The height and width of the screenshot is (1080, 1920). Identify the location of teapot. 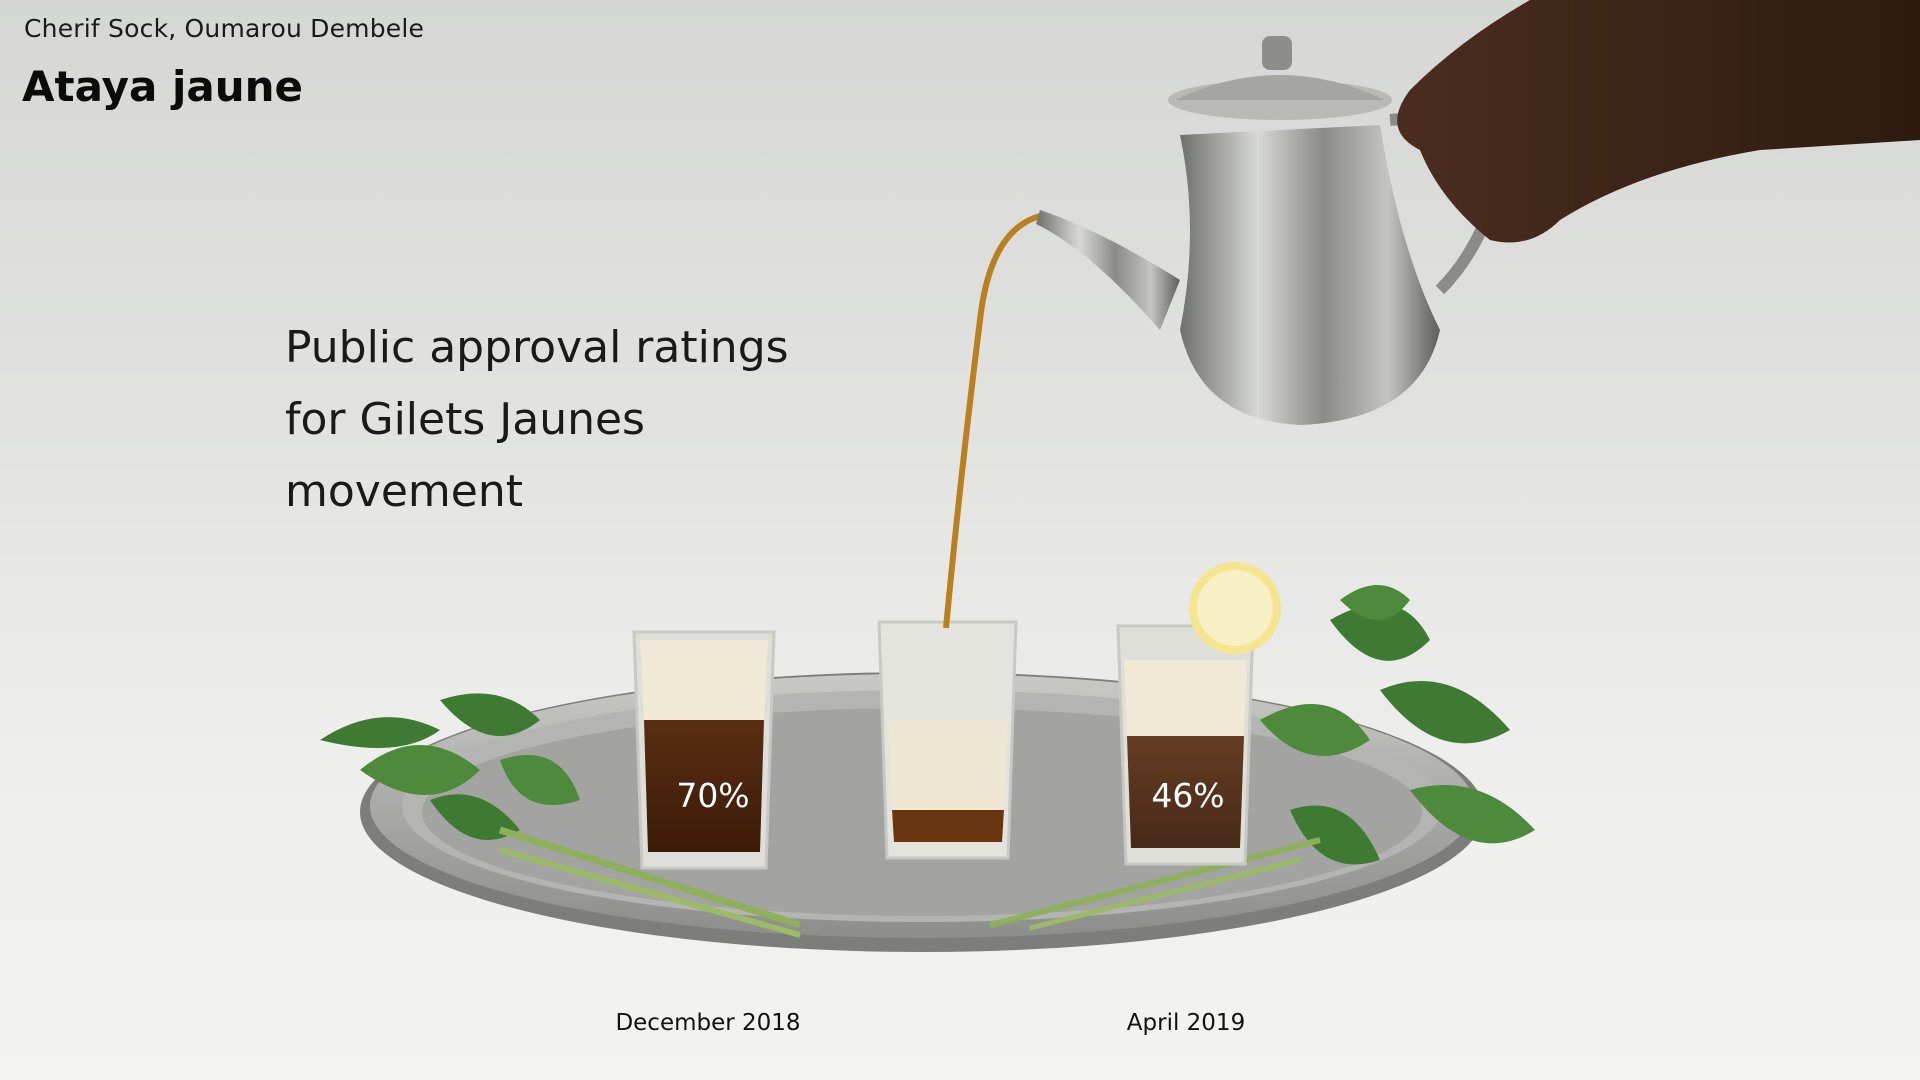
(1271, 230).